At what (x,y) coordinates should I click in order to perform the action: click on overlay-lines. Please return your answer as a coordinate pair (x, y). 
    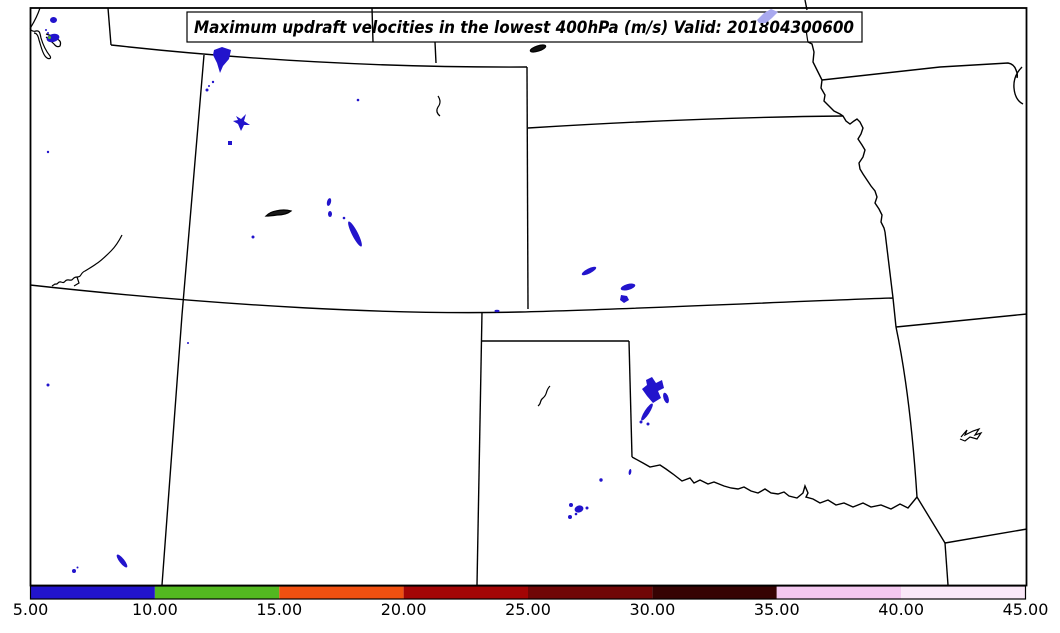
    Looking at the image, I should click on (590, 25).